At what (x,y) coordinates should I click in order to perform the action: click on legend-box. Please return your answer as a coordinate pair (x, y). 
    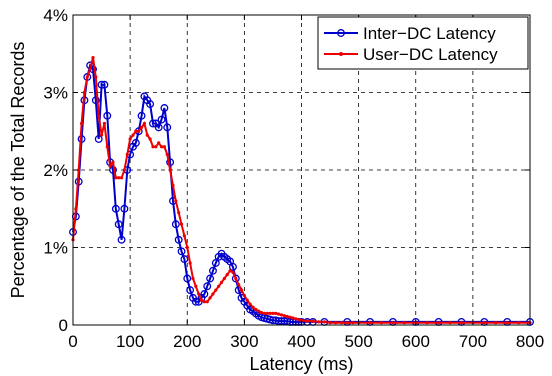
    Looking at the image, I should click on (423, 43).